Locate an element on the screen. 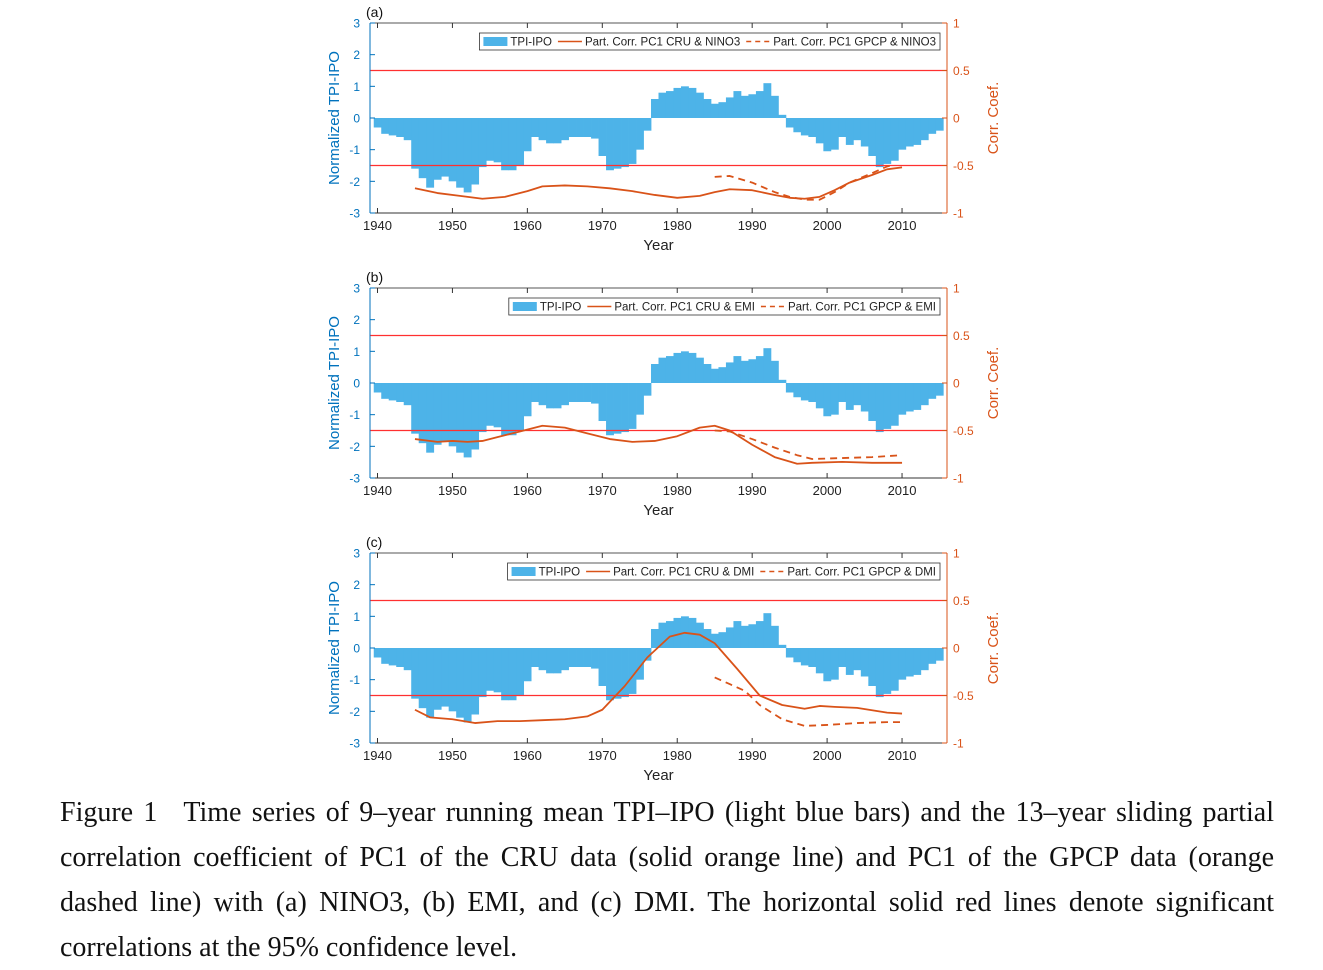 The width and height of the screenshot is (1323, 970). x-tick-label: 2000 is located at coordinates (827, 225).